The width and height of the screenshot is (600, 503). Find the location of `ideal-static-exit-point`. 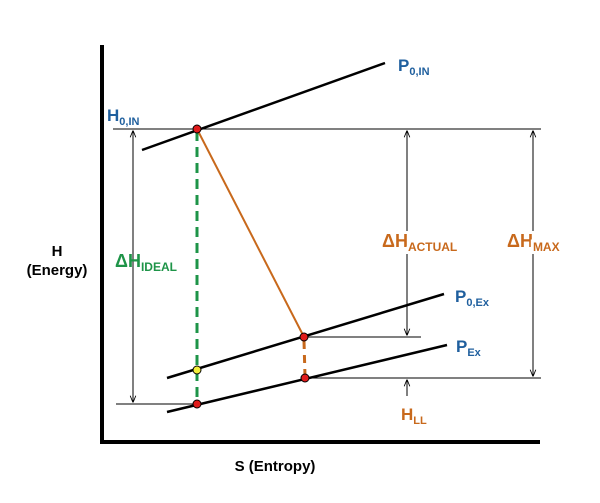

ideal-static-exit-point is located at coordinates (197, 404).